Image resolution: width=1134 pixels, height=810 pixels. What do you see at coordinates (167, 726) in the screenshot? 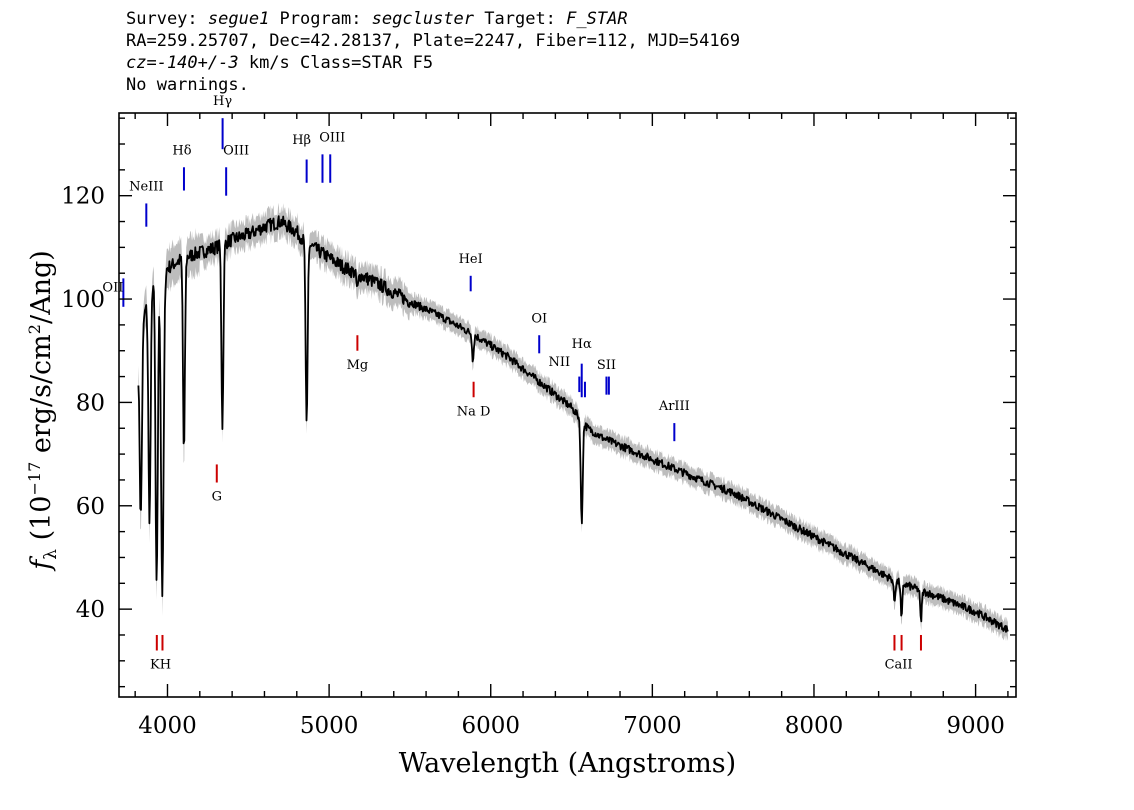
I see `x-tick-label: 4000` at bounding box center [167, 726].